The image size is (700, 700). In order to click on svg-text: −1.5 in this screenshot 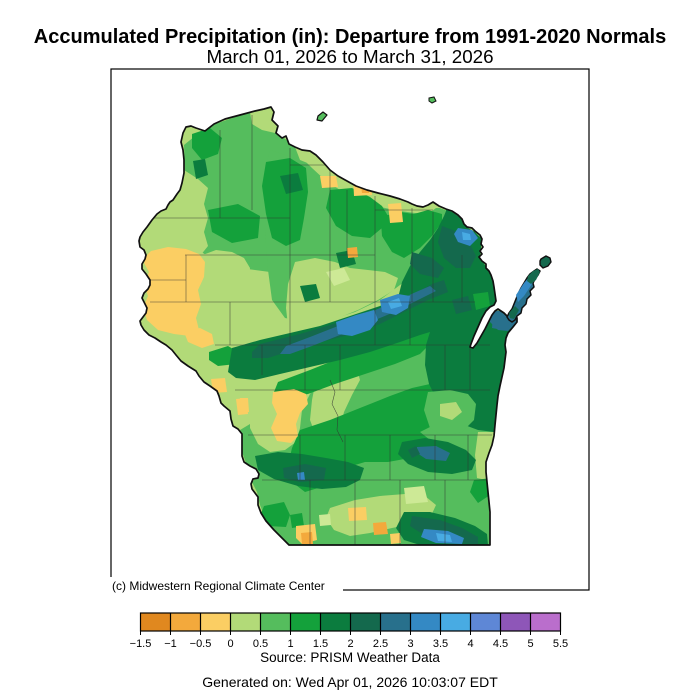, I will do `click(141, 644)`.